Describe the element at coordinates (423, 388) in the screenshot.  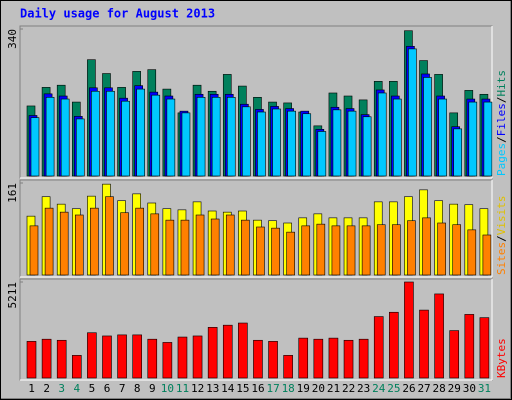
I see `x-tick-label: 27` at that location.